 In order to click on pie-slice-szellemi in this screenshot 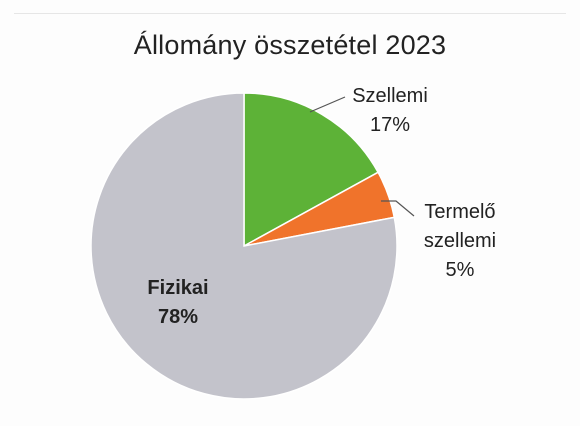, I will do `click(311, 170)`.